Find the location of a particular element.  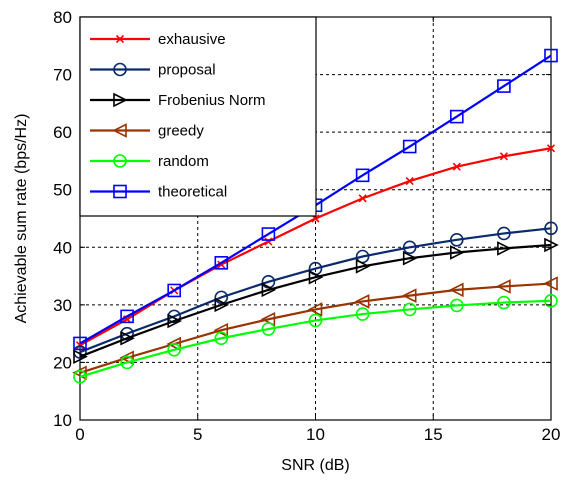

y-tick-label: 70 is located at coordinates (62, 75).